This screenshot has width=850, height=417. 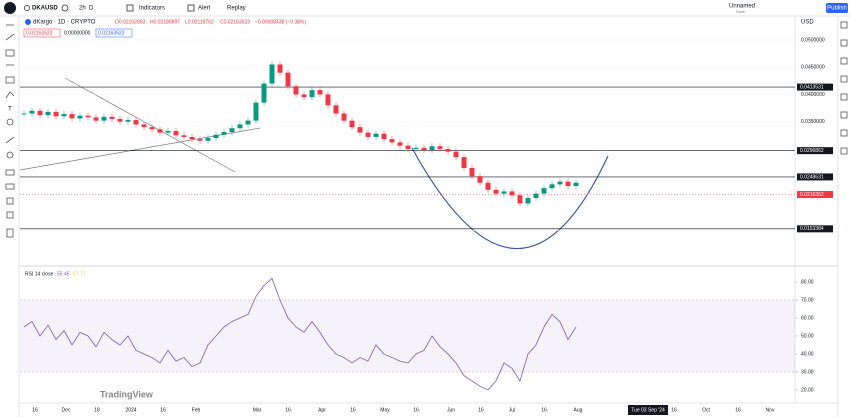 What do you see at coordinates (204, 9) in the screenshot?
I see `alert: Alert` at bounding box center [204, 9].